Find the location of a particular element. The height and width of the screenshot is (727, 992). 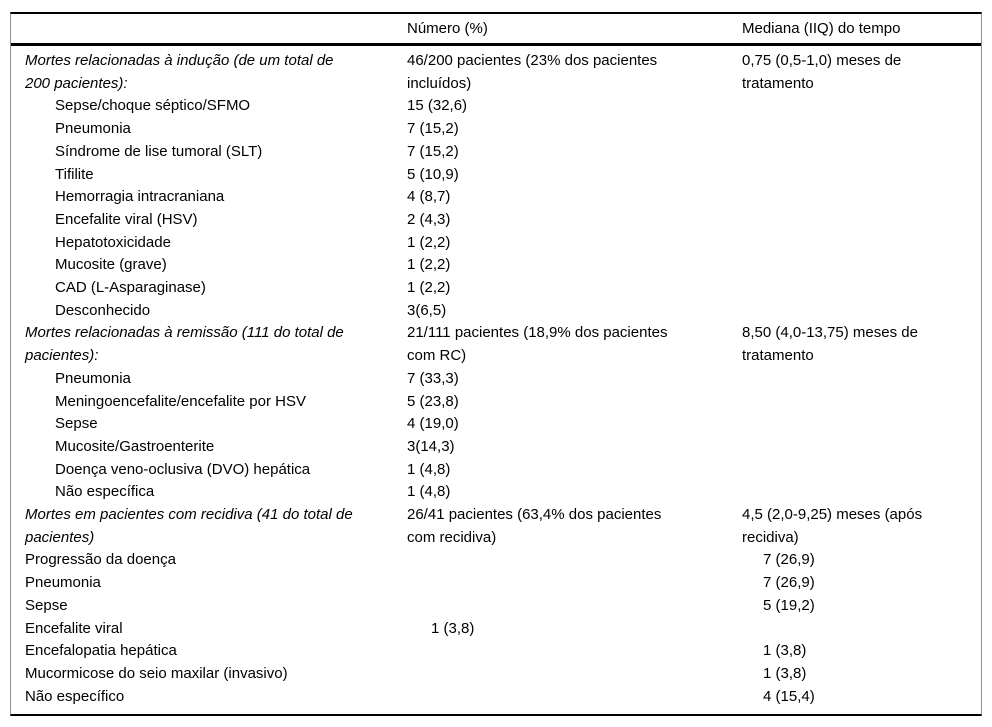

row-label-cell: Doença veno-oclusiva (DVO) hepática is located at coordinates (183, 469).